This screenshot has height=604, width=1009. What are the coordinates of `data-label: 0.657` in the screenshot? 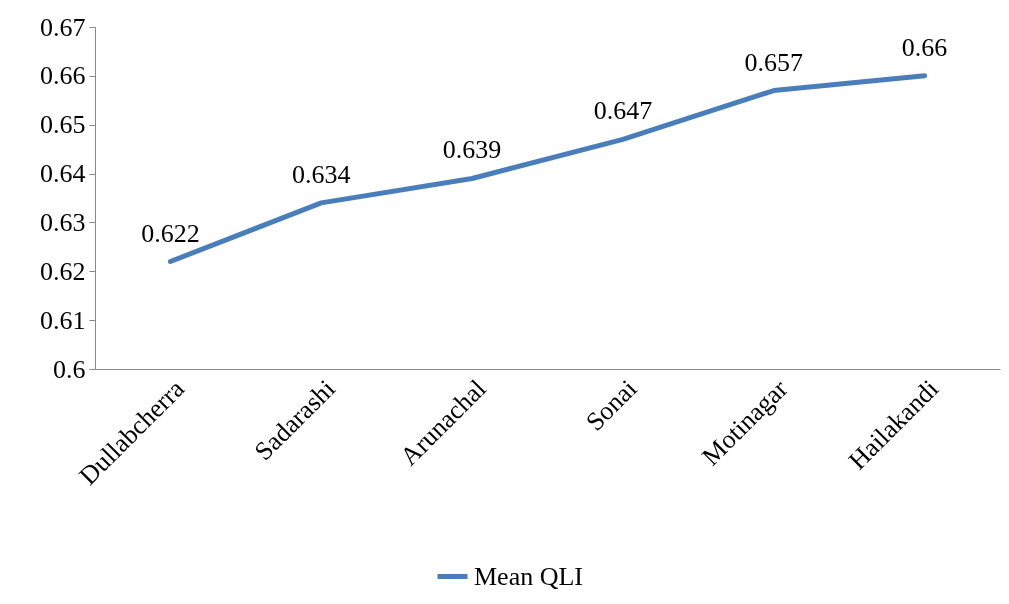 It's located at (773, 62).